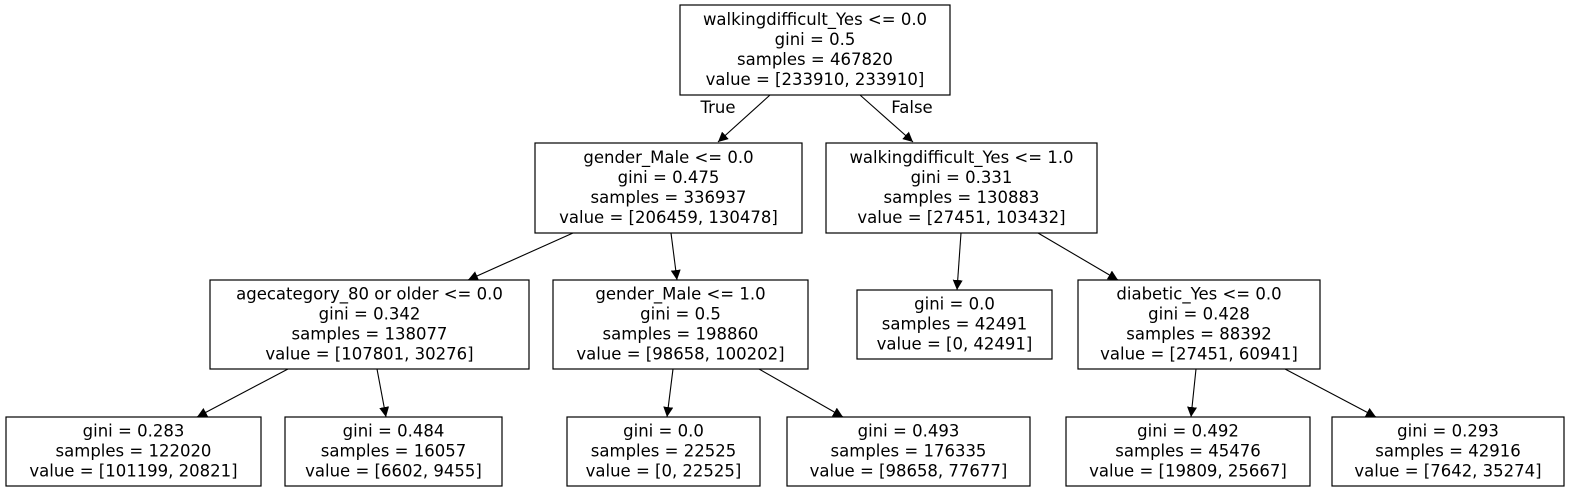  Describe the element at coordinates (668, 158) in the screenshot. I see `node-line: gender_Male <= 0.0` at that location.